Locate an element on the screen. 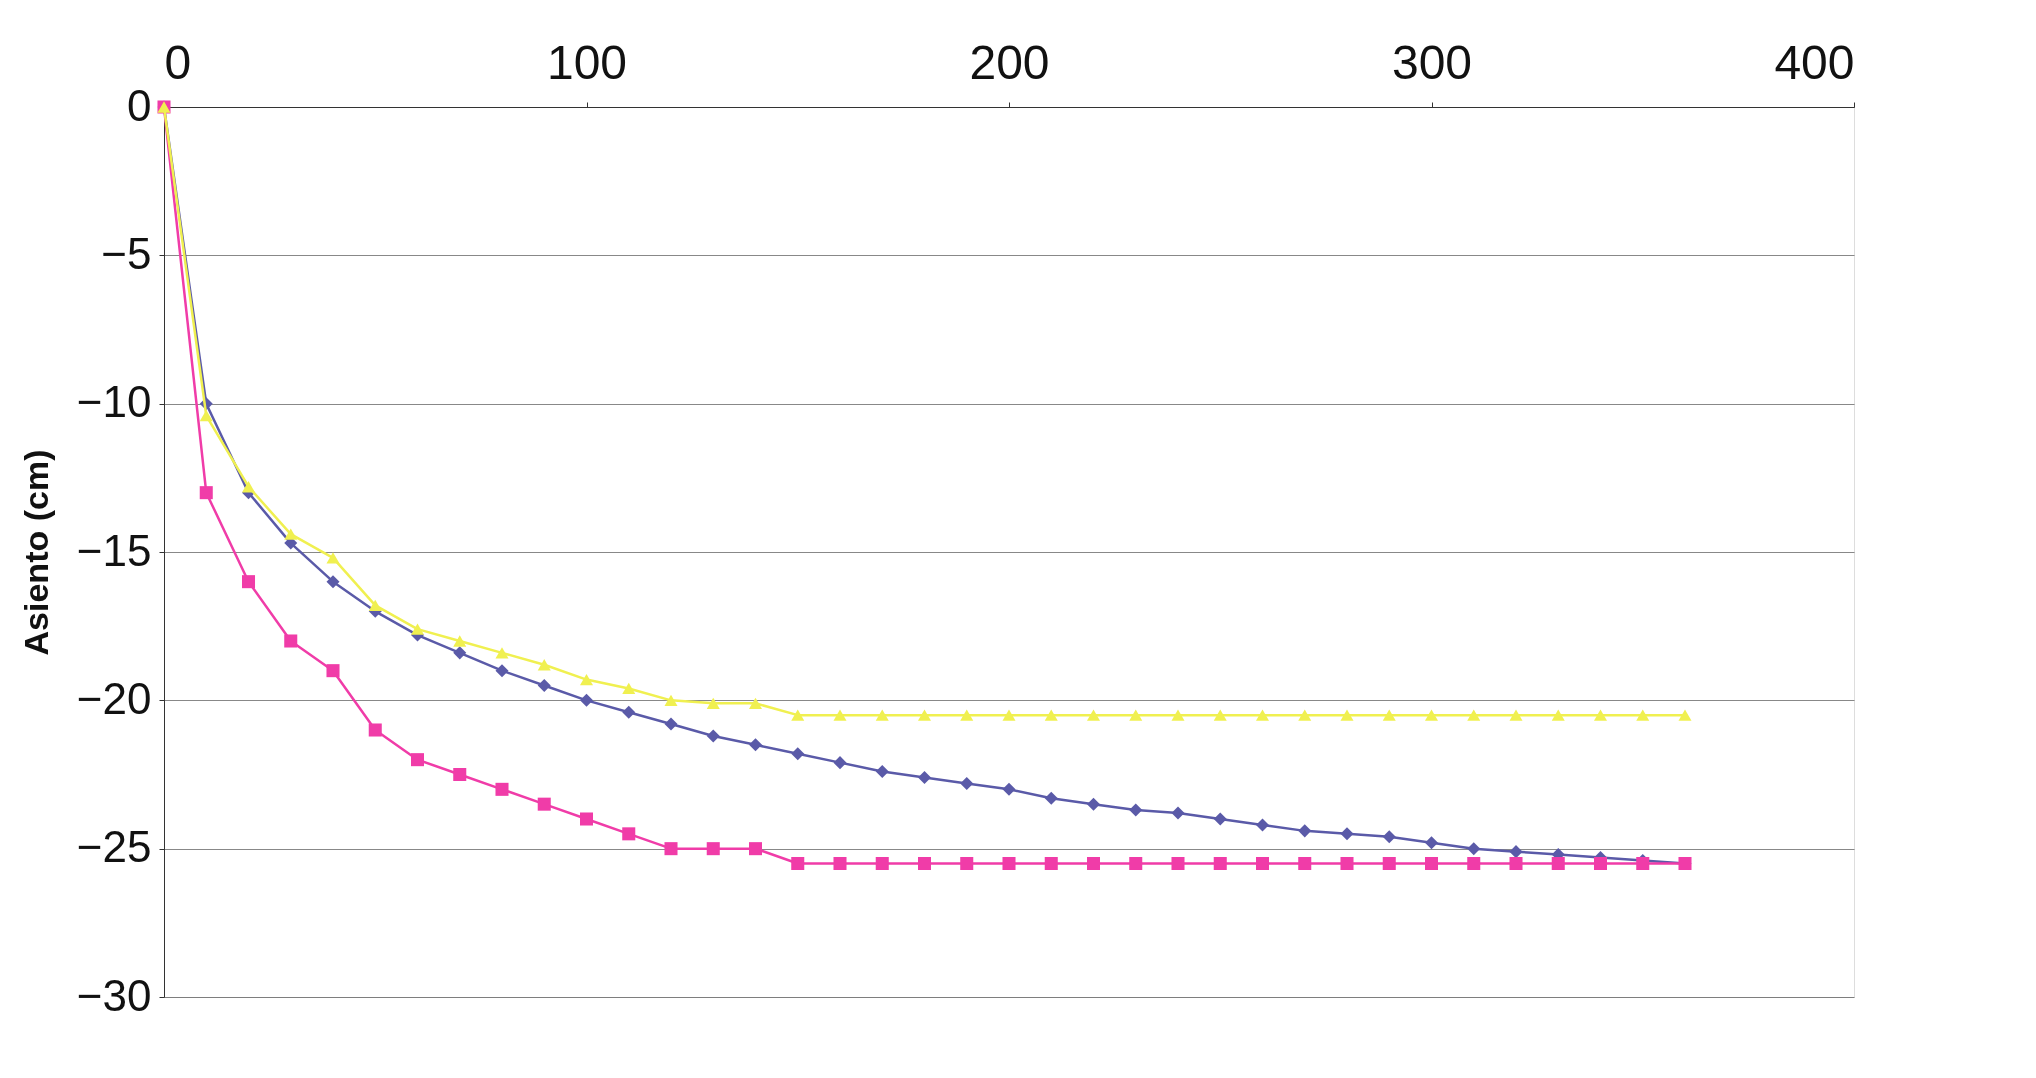 The image size is (2036, 1078). y-axis-title: Asiento (cm) is located at coordinates (35, 552).